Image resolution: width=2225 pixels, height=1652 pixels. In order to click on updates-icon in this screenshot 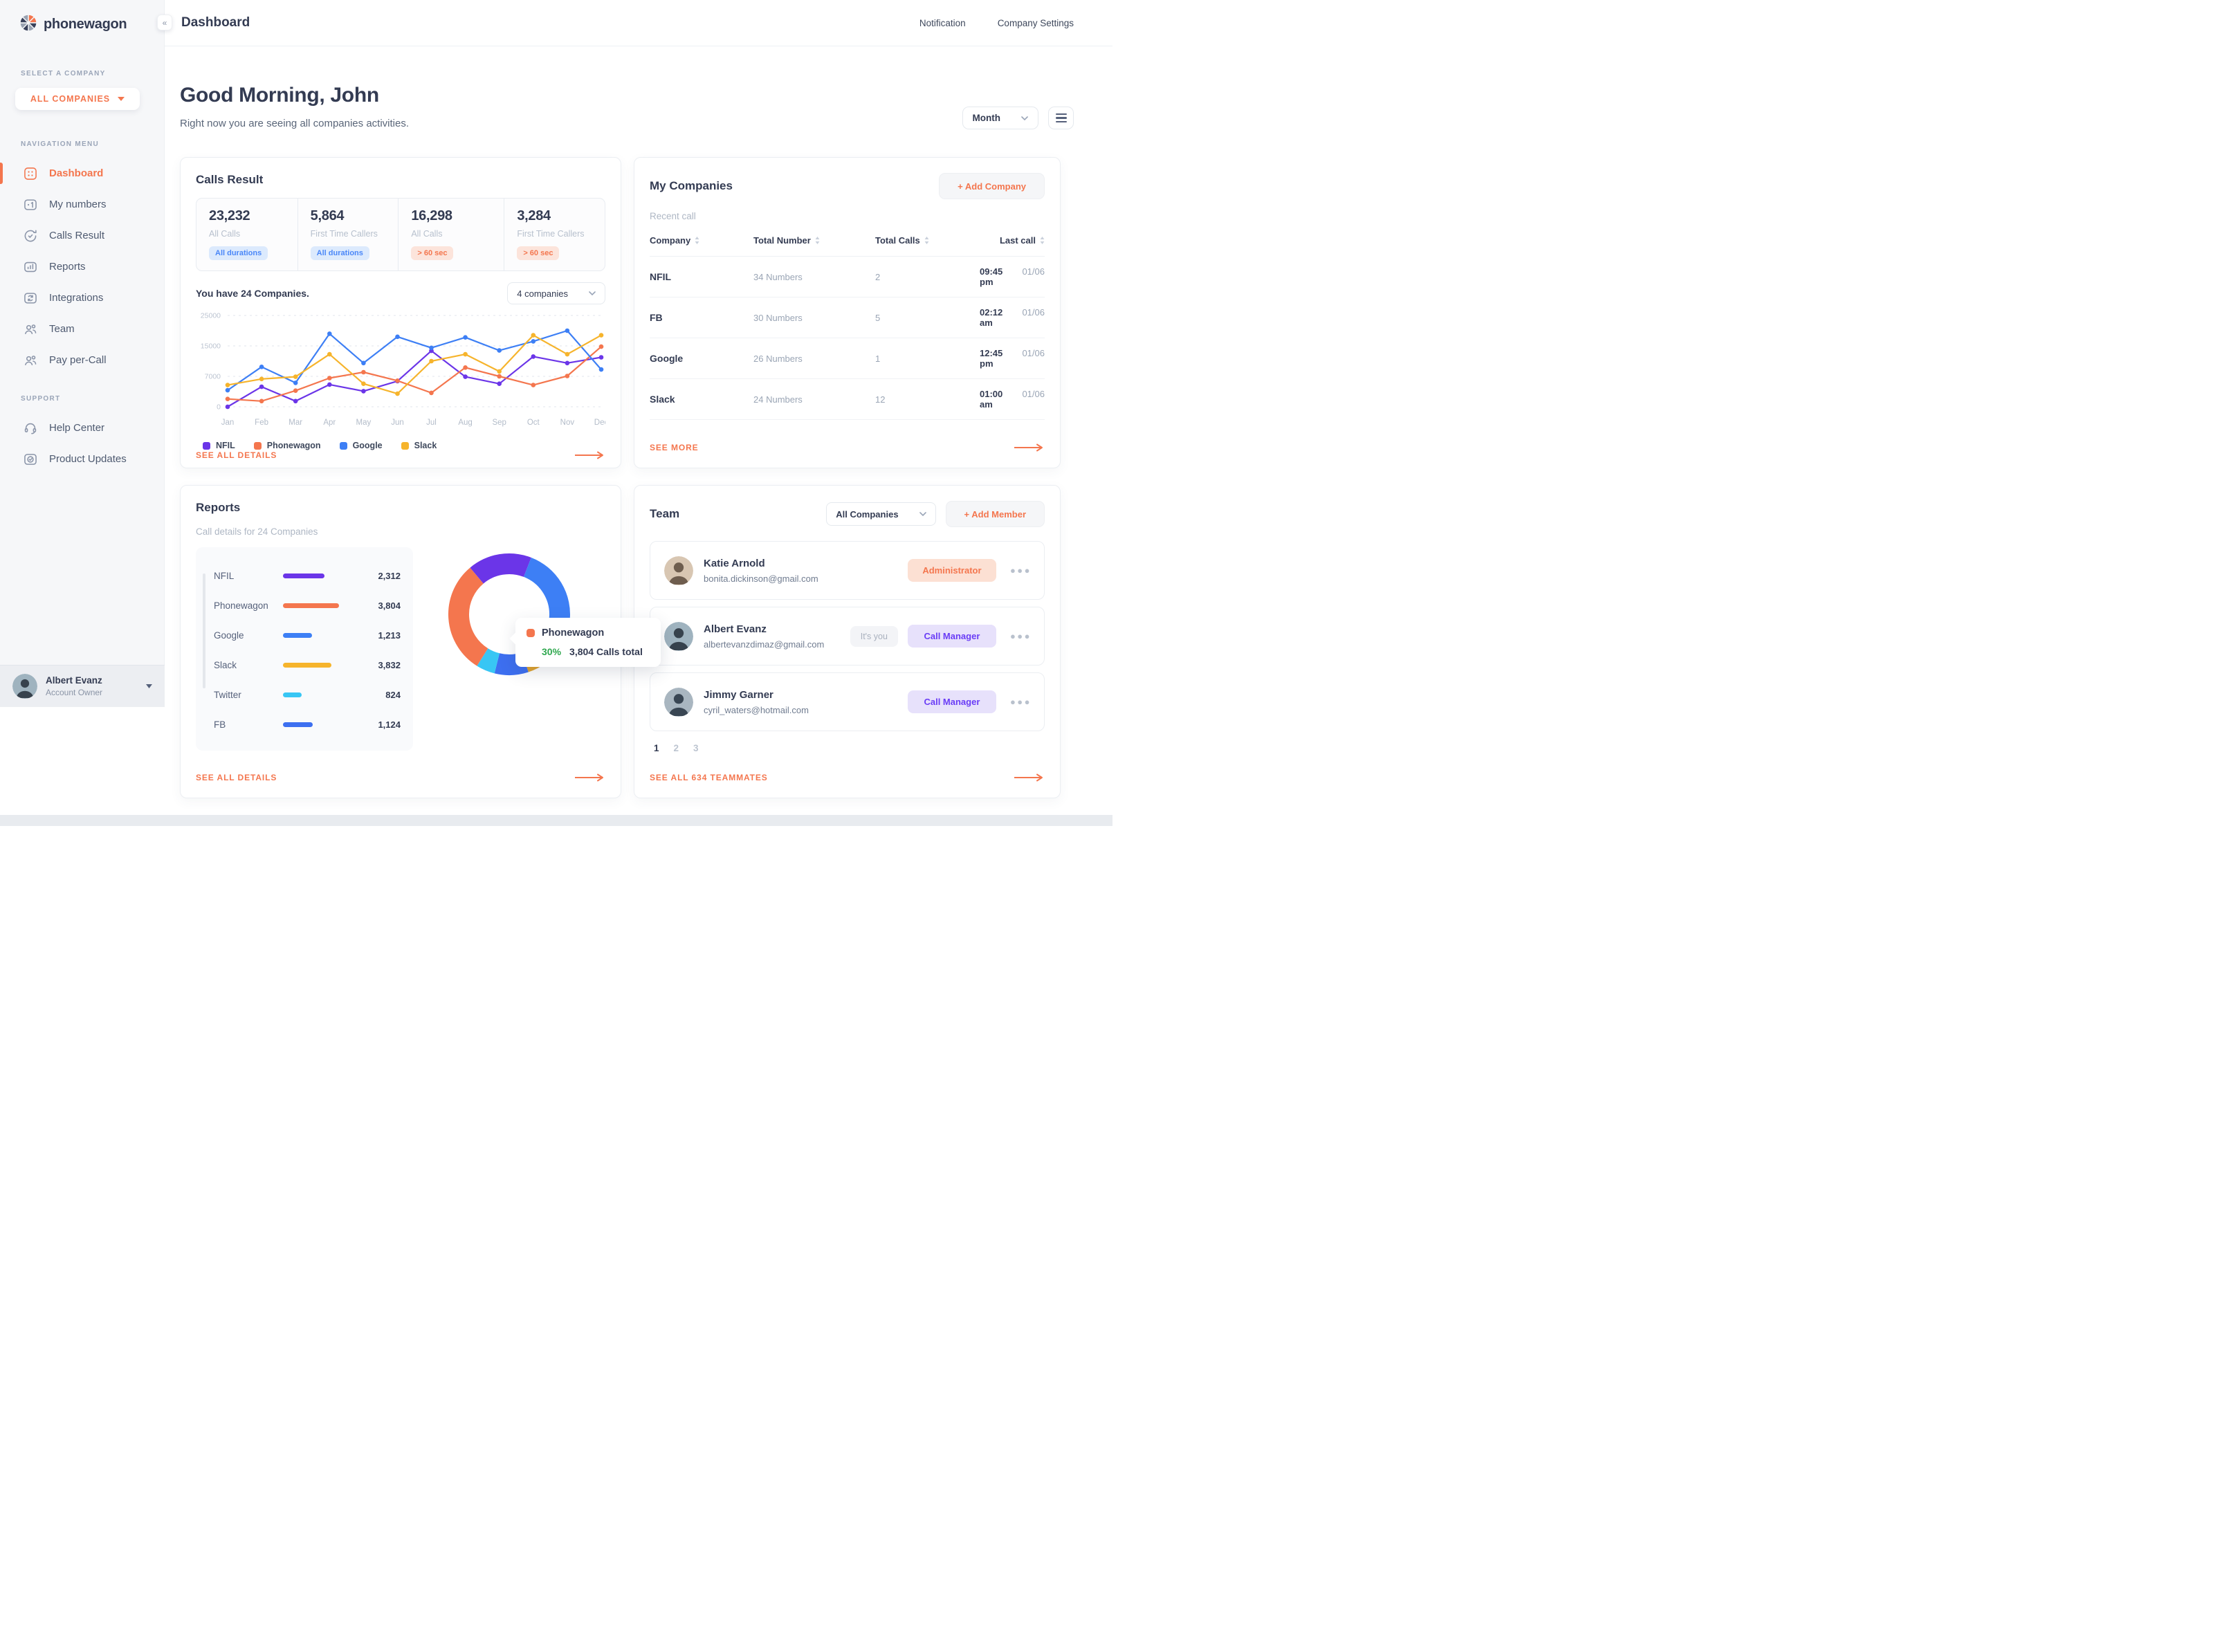, I will do `click(30, 459)`.